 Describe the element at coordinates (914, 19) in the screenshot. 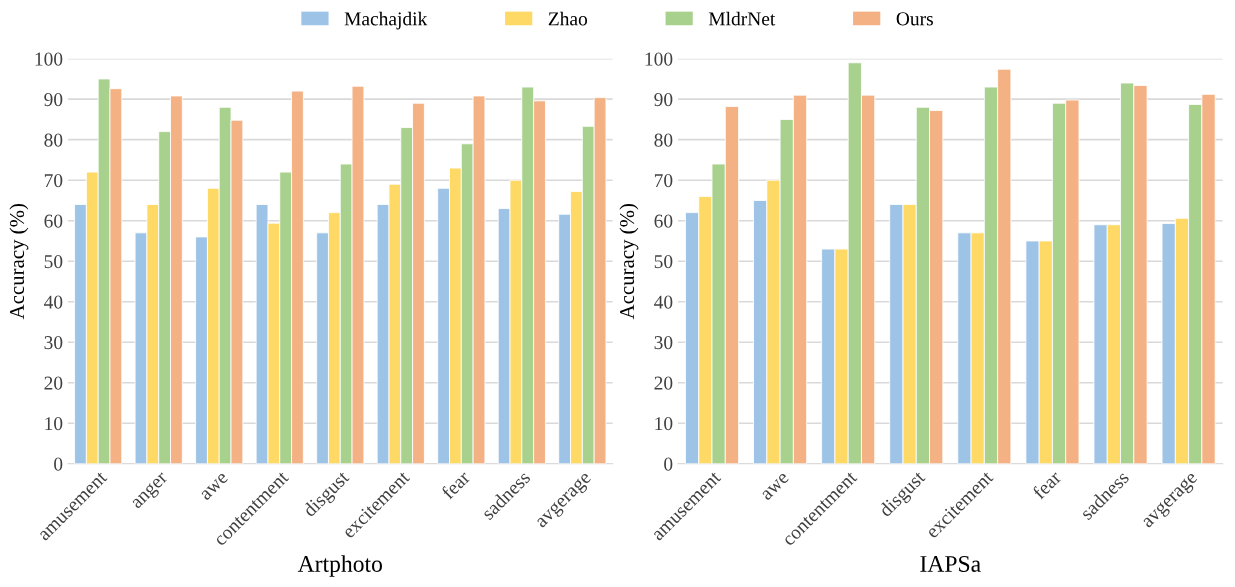

I see `legend-label: Ours` at that location.